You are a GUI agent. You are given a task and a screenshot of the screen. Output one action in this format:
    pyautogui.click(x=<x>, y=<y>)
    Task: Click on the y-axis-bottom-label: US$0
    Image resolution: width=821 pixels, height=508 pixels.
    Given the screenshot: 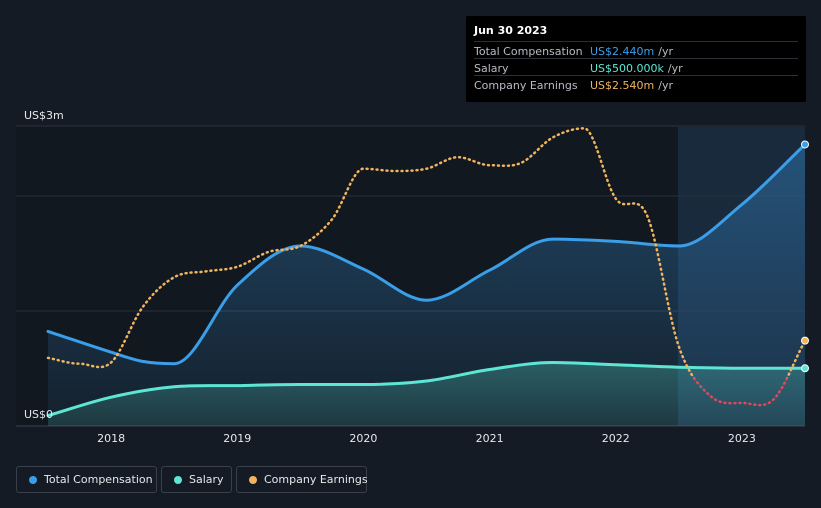 What is the action you would take?
    pyautogui.click(x=38, y=414)
    